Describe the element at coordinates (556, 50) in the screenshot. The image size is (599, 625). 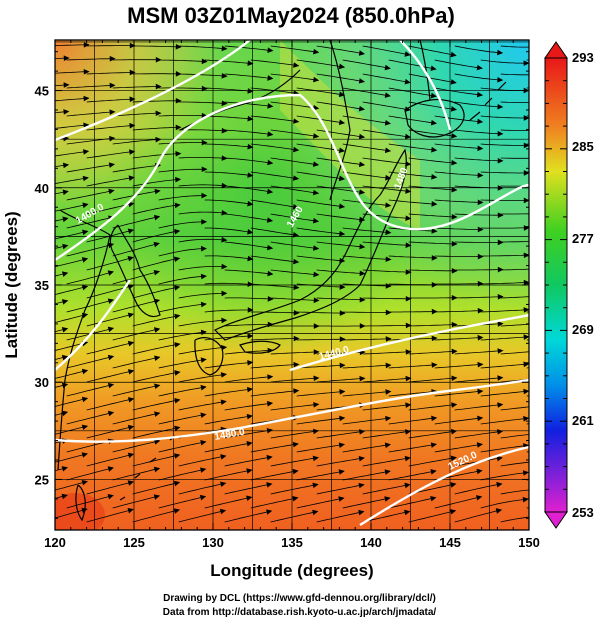
I see `colorbar-top-arrow` at that location.